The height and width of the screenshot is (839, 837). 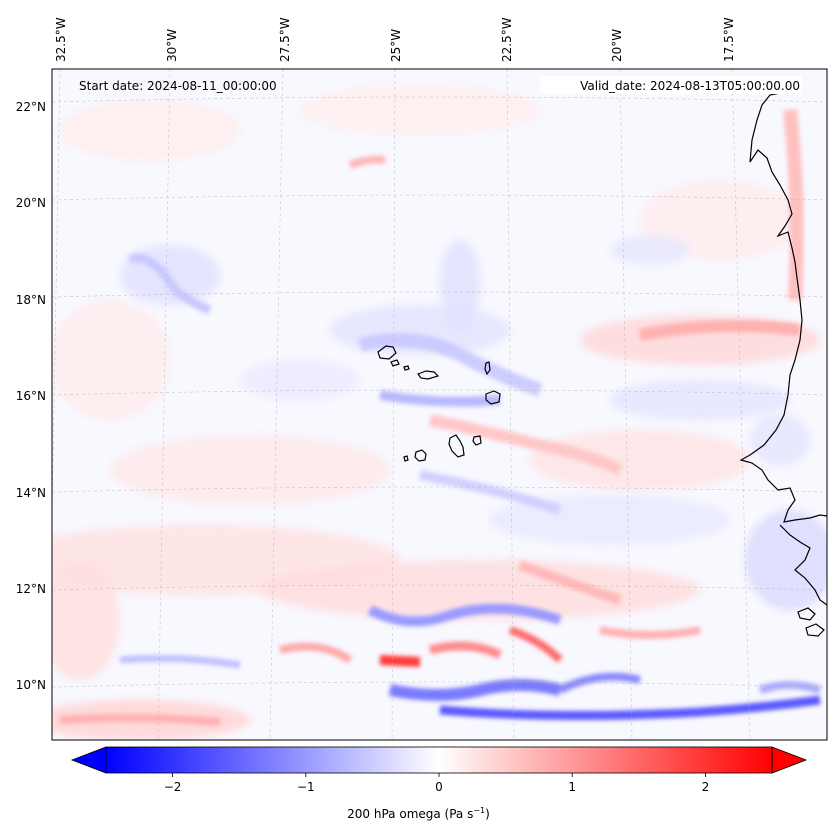 I want to click on lat-tick-label: 22°N, so click(x=31, y=107).